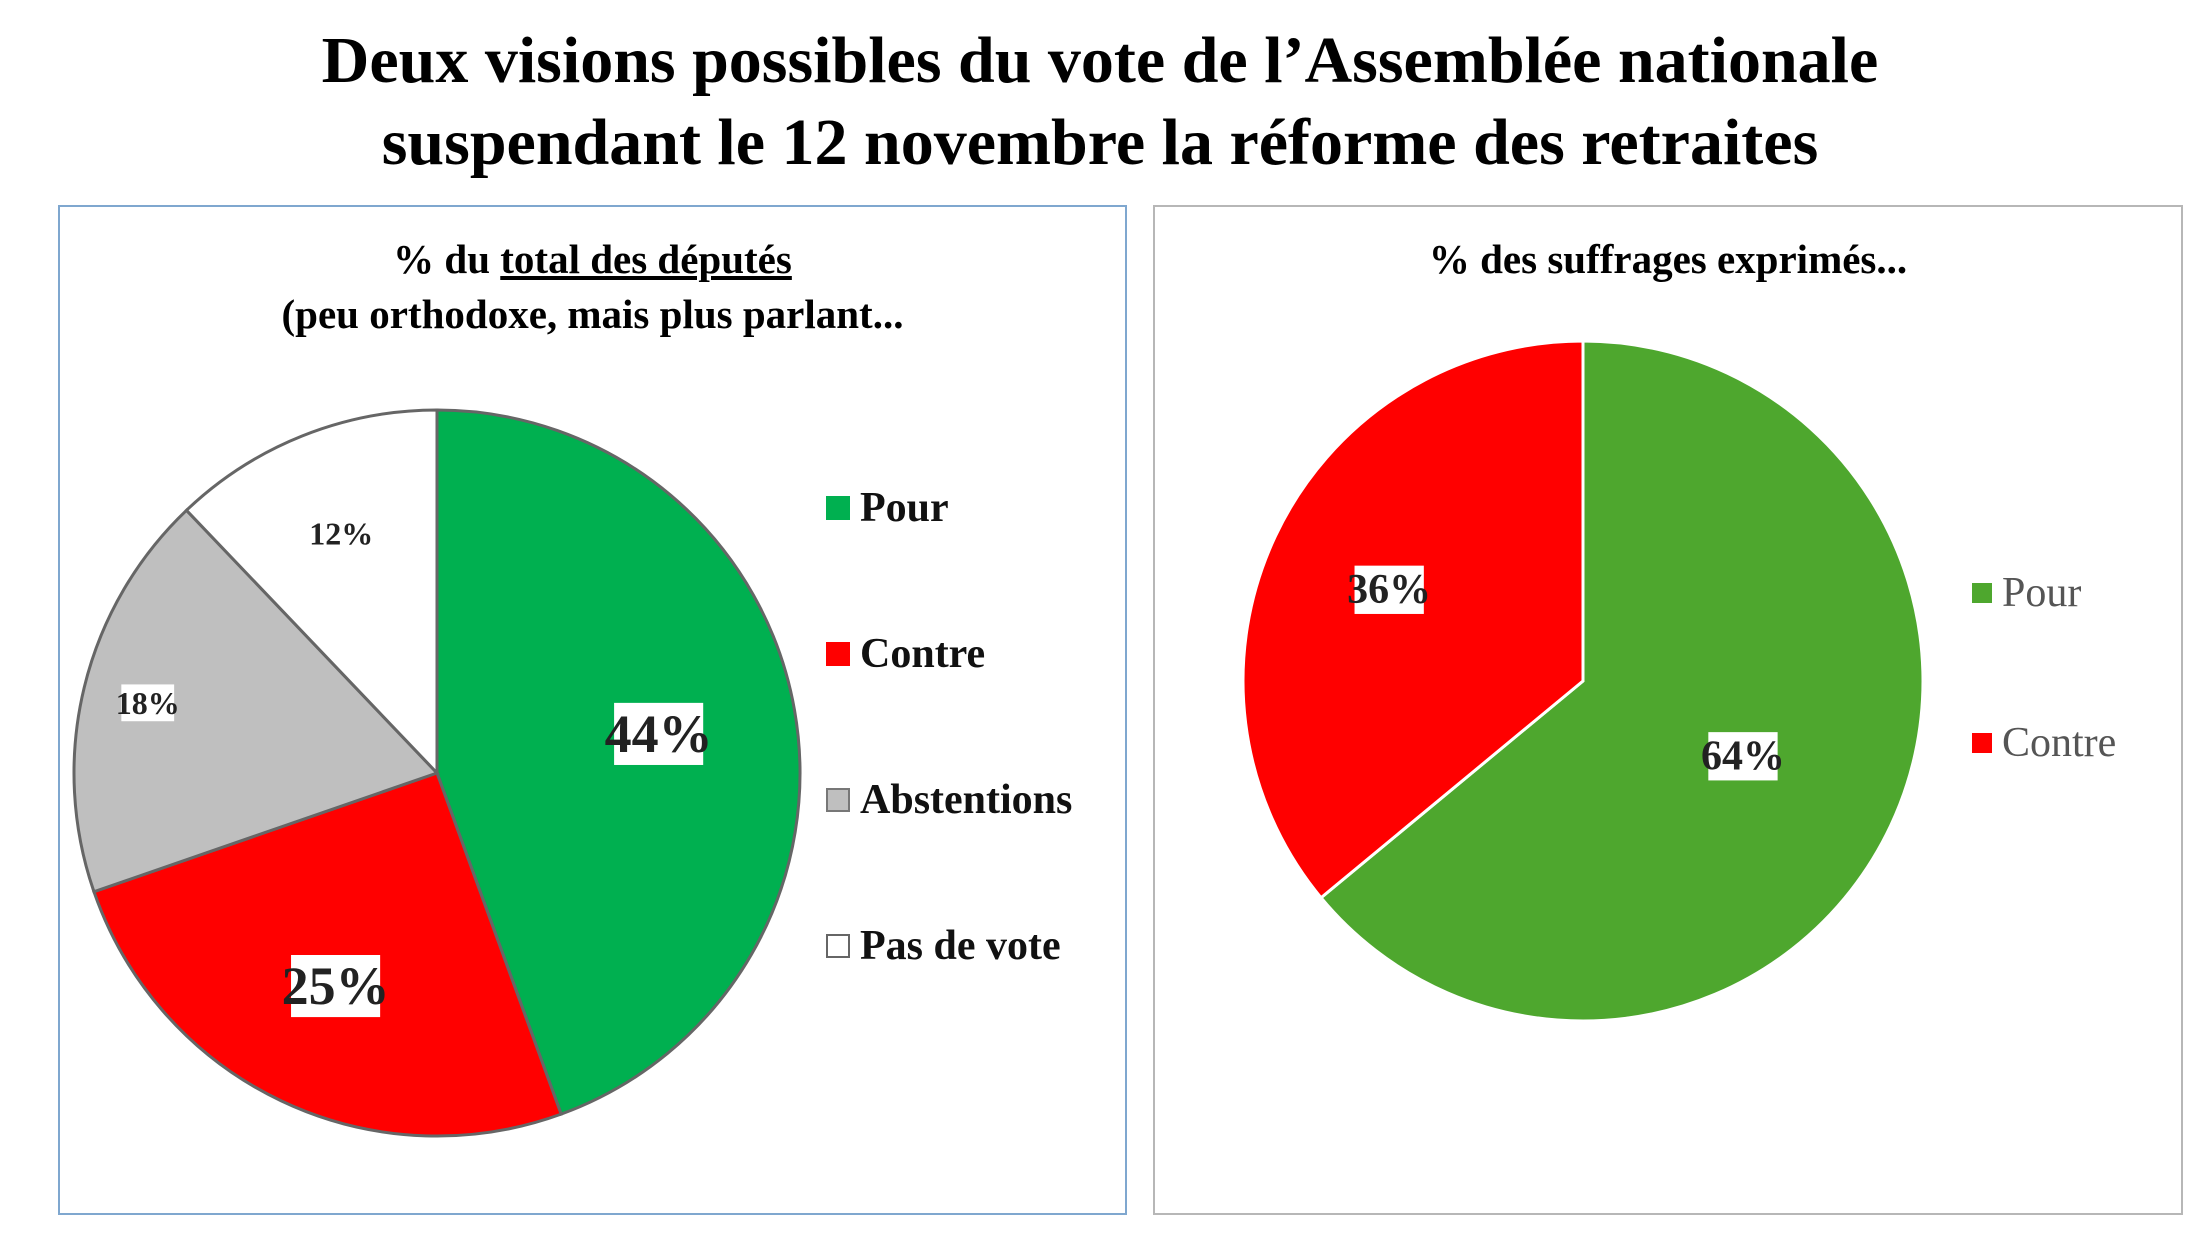 Image resolution: width=2200 pixels, height=1239 pixels. I want to click on svg-text: 18%, so click(148, 703).